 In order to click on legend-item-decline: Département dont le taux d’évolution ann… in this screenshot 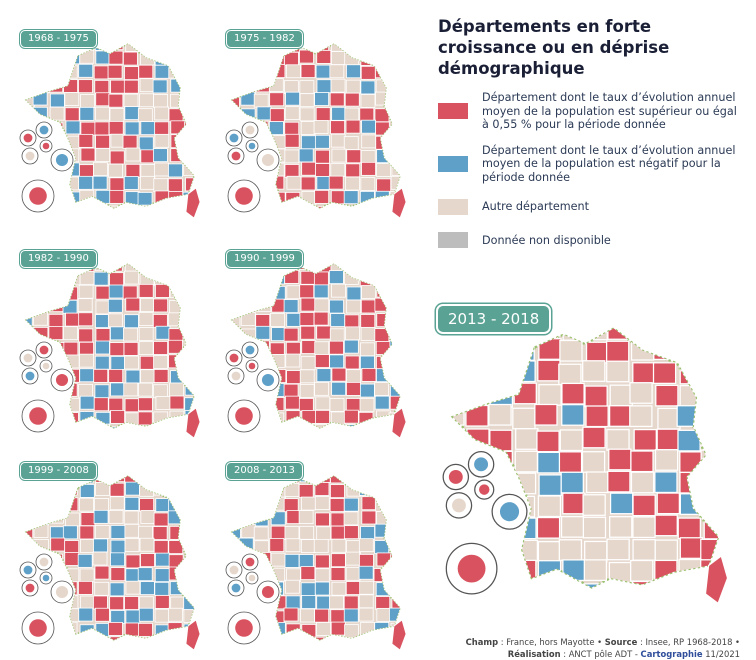, I will do `click(588, 164)`.